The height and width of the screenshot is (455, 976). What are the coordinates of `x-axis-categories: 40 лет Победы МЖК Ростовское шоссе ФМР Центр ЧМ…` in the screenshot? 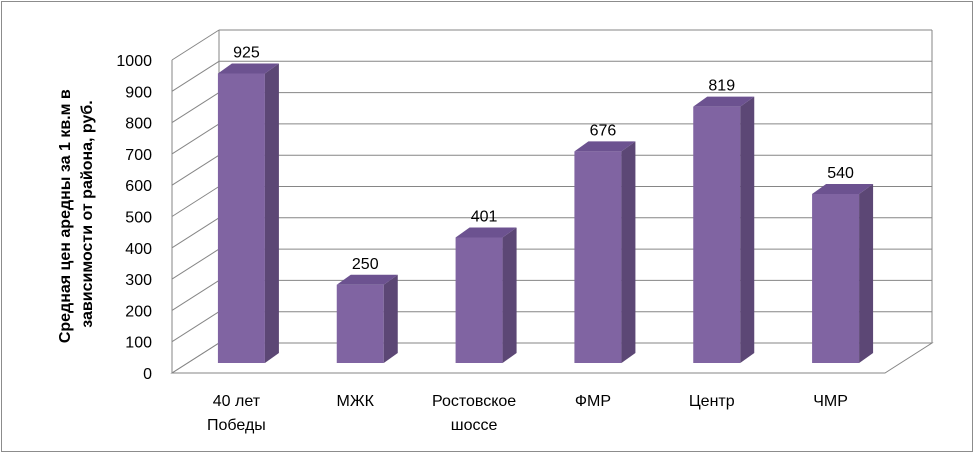 It's located at (527, 413).